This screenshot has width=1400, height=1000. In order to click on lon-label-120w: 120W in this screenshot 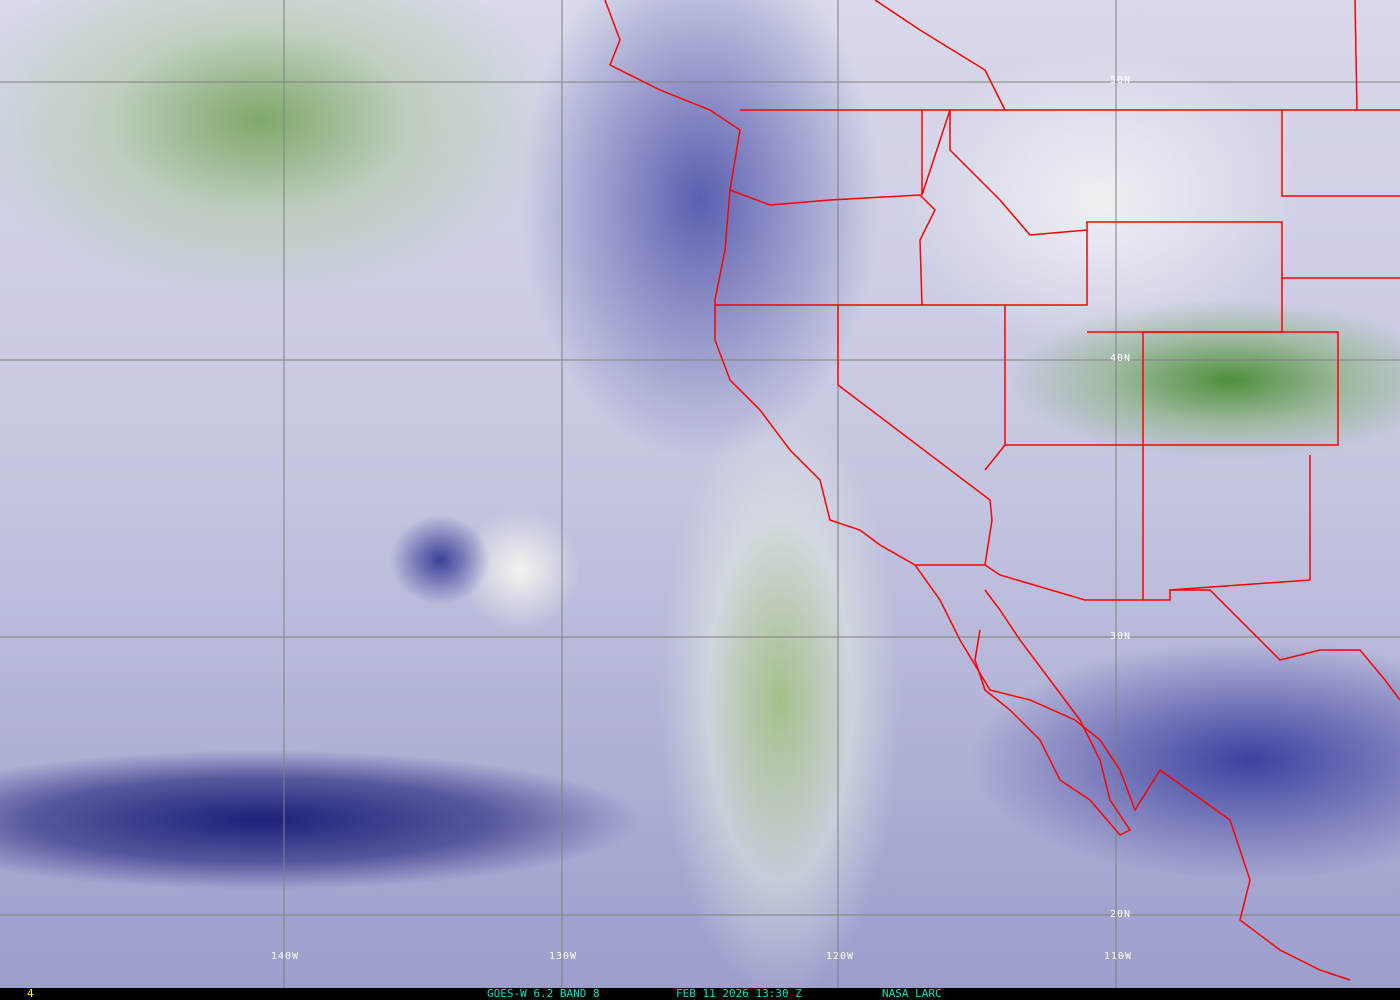, I will do `click(840, 956)`.